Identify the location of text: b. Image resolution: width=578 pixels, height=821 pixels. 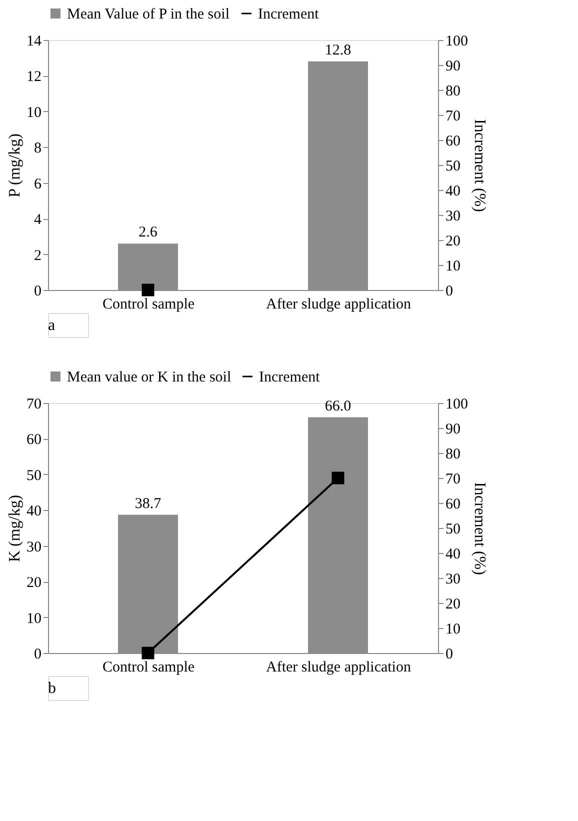
(52, 688).